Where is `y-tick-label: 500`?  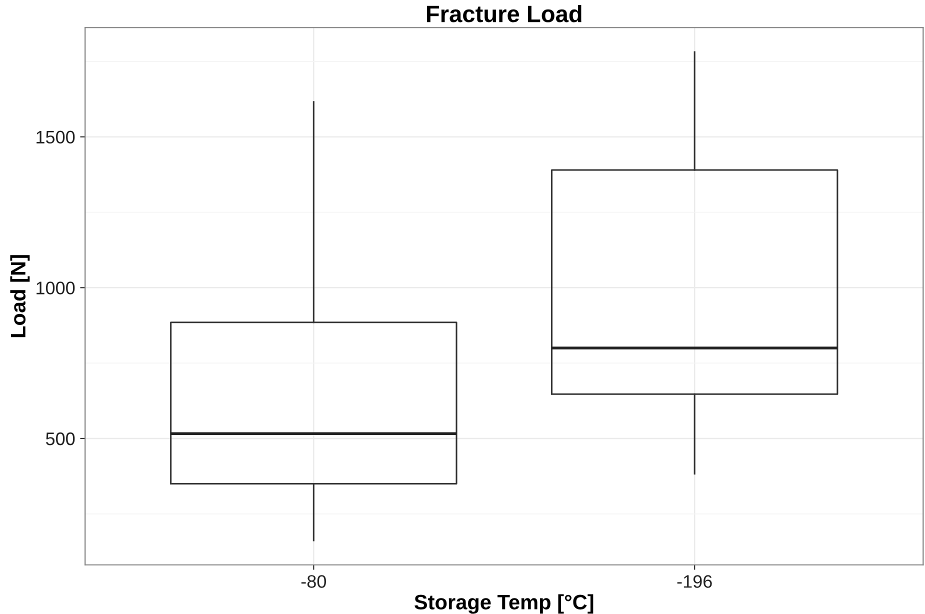 y-tick-label: 500 is located at coordinates (60, 439).